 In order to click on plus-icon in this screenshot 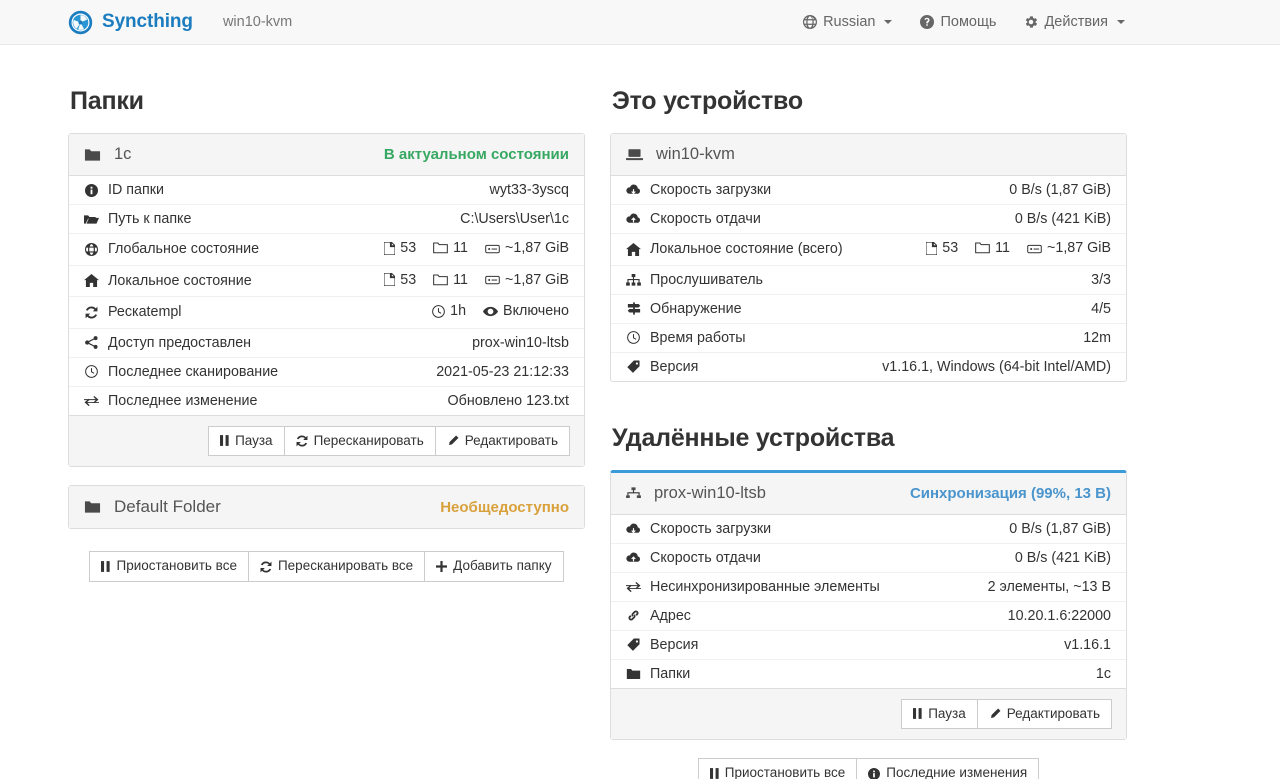, I will do `click(442, 567)`.